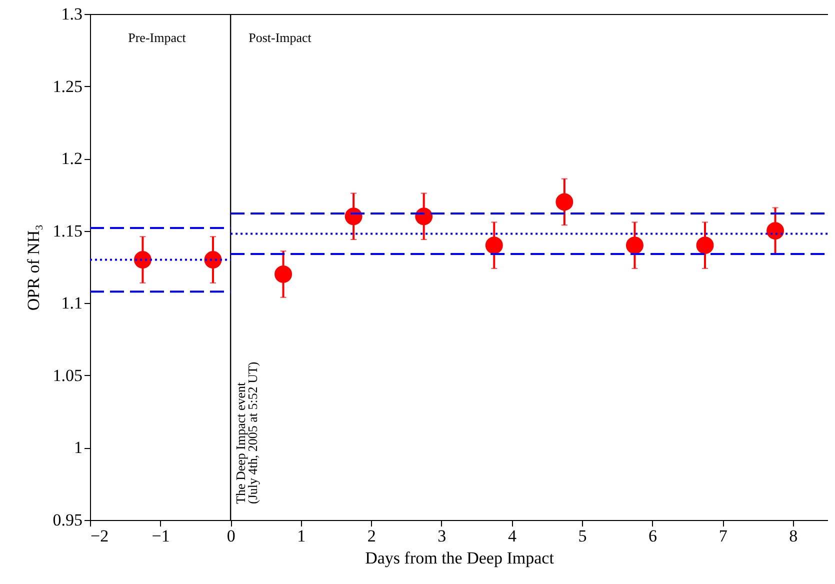 The image size is (835, 584). What do you see at coordinates (371, 536) in the screenshot?
I see `x-tick-label: 2` at bounding box center [371, 536].